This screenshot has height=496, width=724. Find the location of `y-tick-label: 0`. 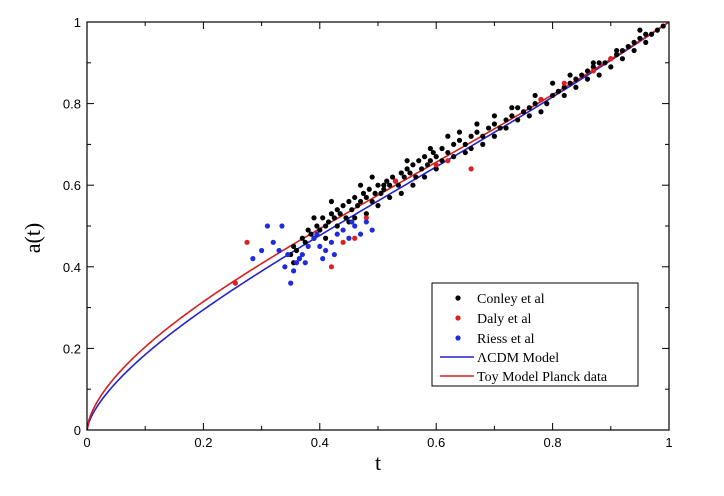

y-tick-label: 0 is located at coordinates (77, 430).